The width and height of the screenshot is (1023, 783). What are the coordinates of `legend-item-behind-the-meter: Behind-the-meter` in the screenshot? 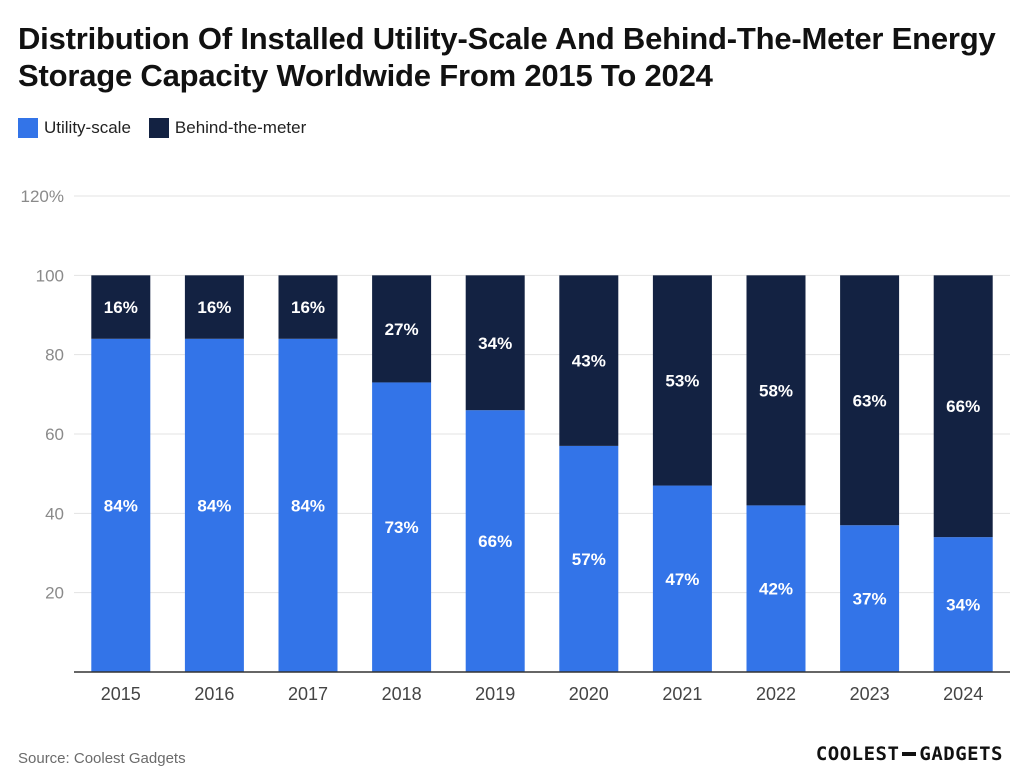 It's located at (227, 128).